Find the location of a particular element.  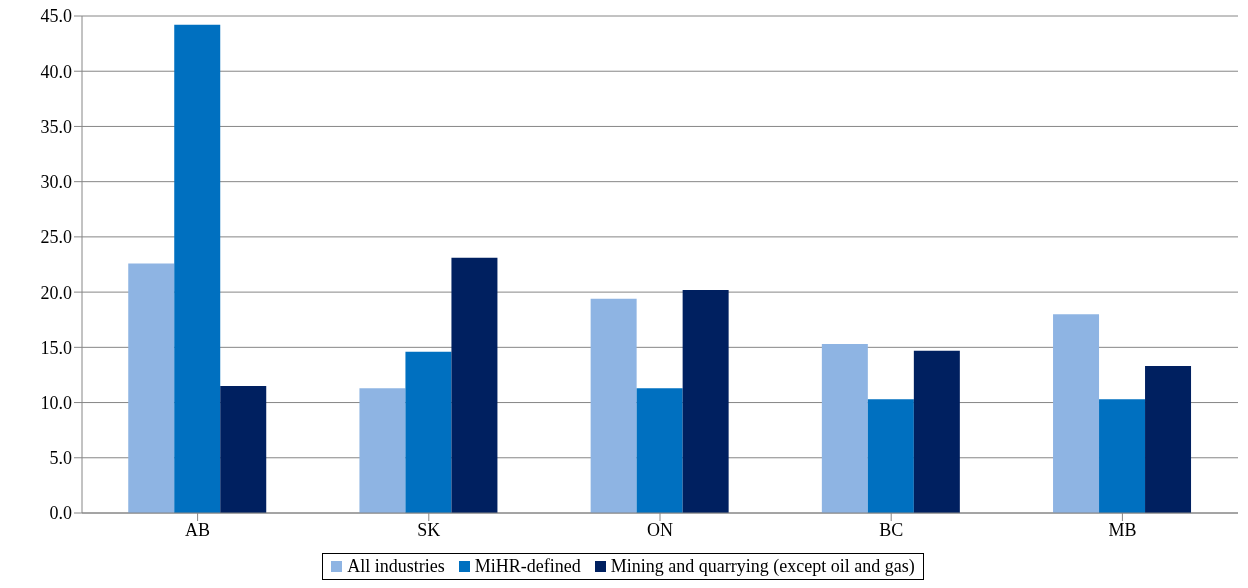

y-tick-label: 45.0 is located at coordinates (56, 16).